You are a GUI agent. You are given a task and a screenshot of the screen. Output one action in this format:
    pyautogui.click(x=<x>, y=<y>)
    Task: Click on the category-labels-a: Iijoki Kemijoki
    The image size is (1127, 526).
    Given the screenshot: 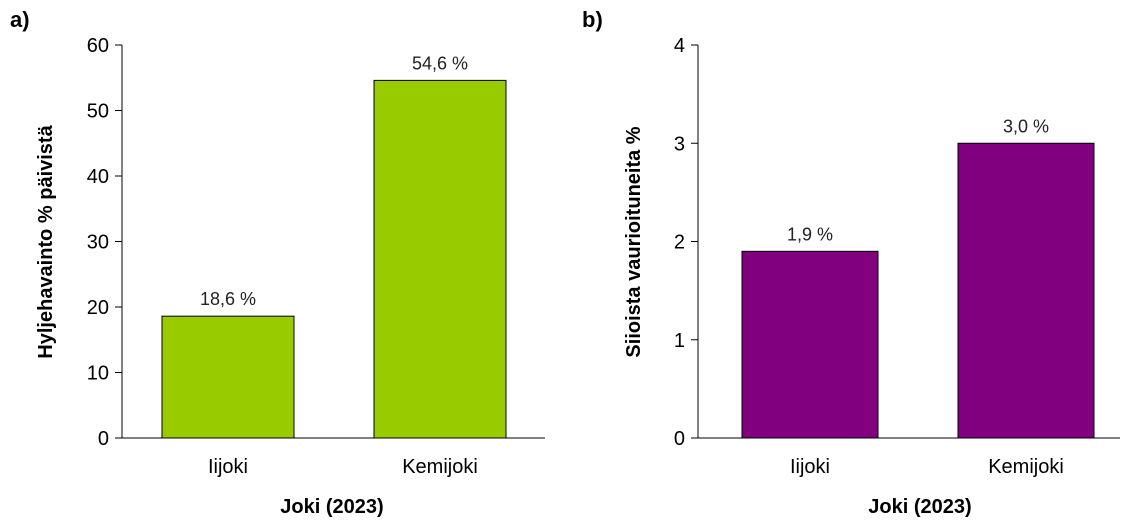 What is the action you would take?
    pyautogui.click(x=343, y=467)
    